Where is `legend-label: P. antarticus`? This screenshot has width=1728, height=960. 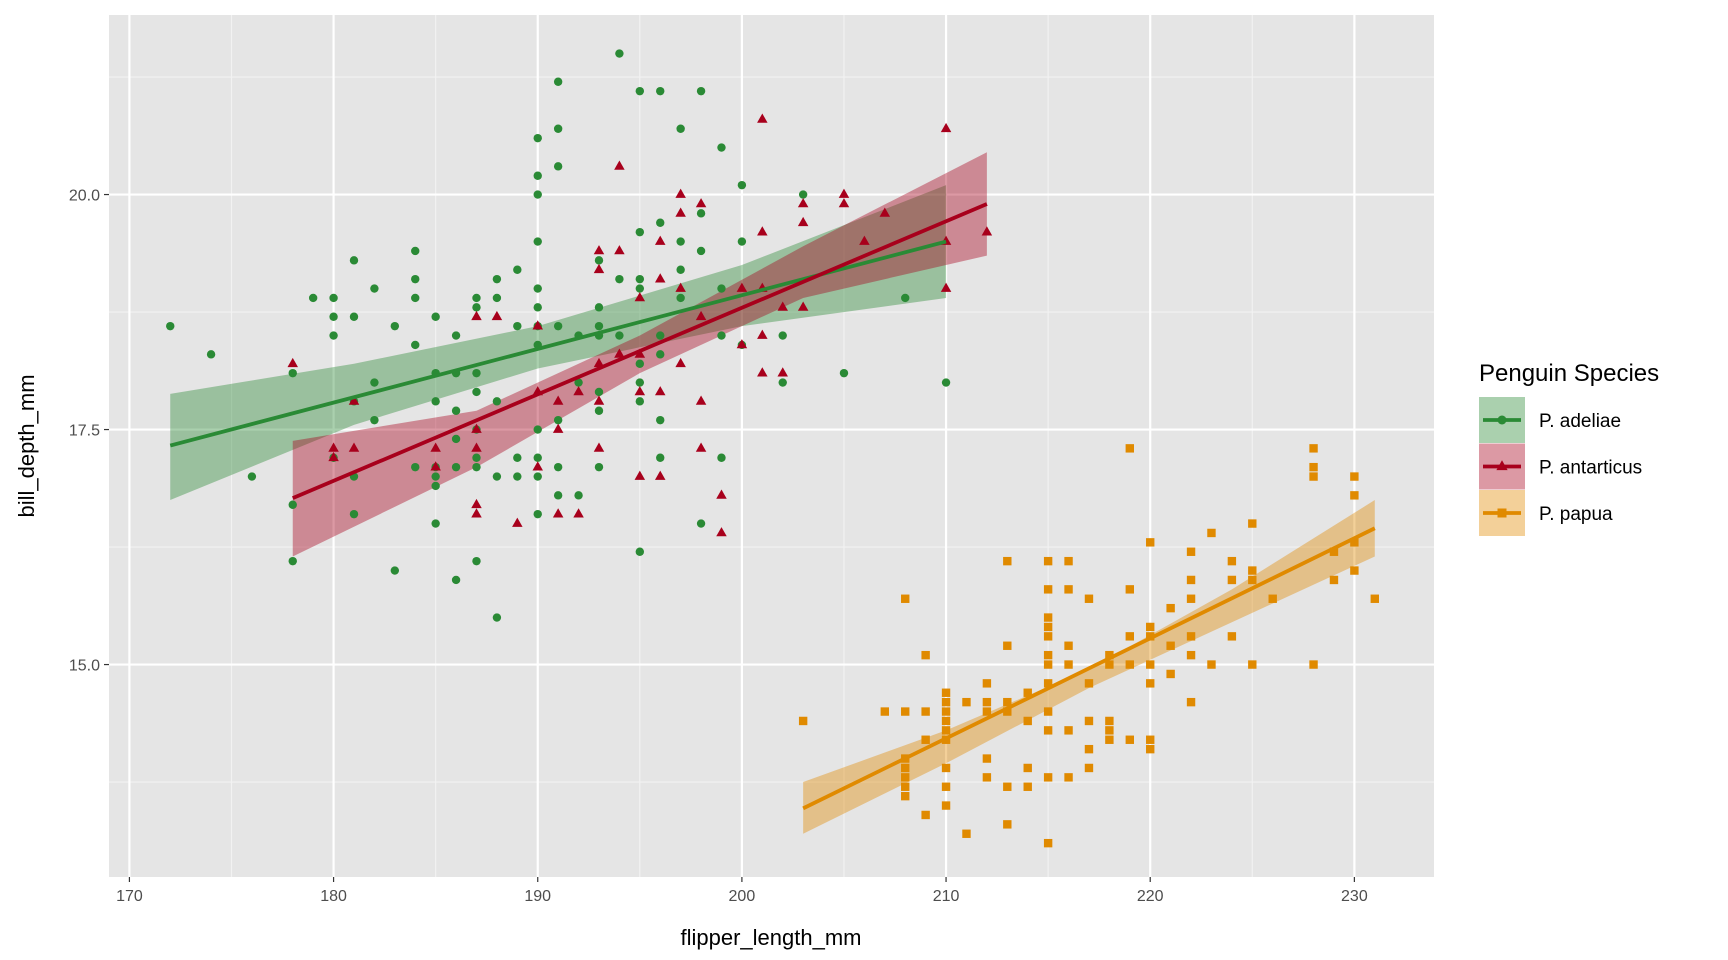
legend-label: P. antarticus is located at coordinates (1590, 468).